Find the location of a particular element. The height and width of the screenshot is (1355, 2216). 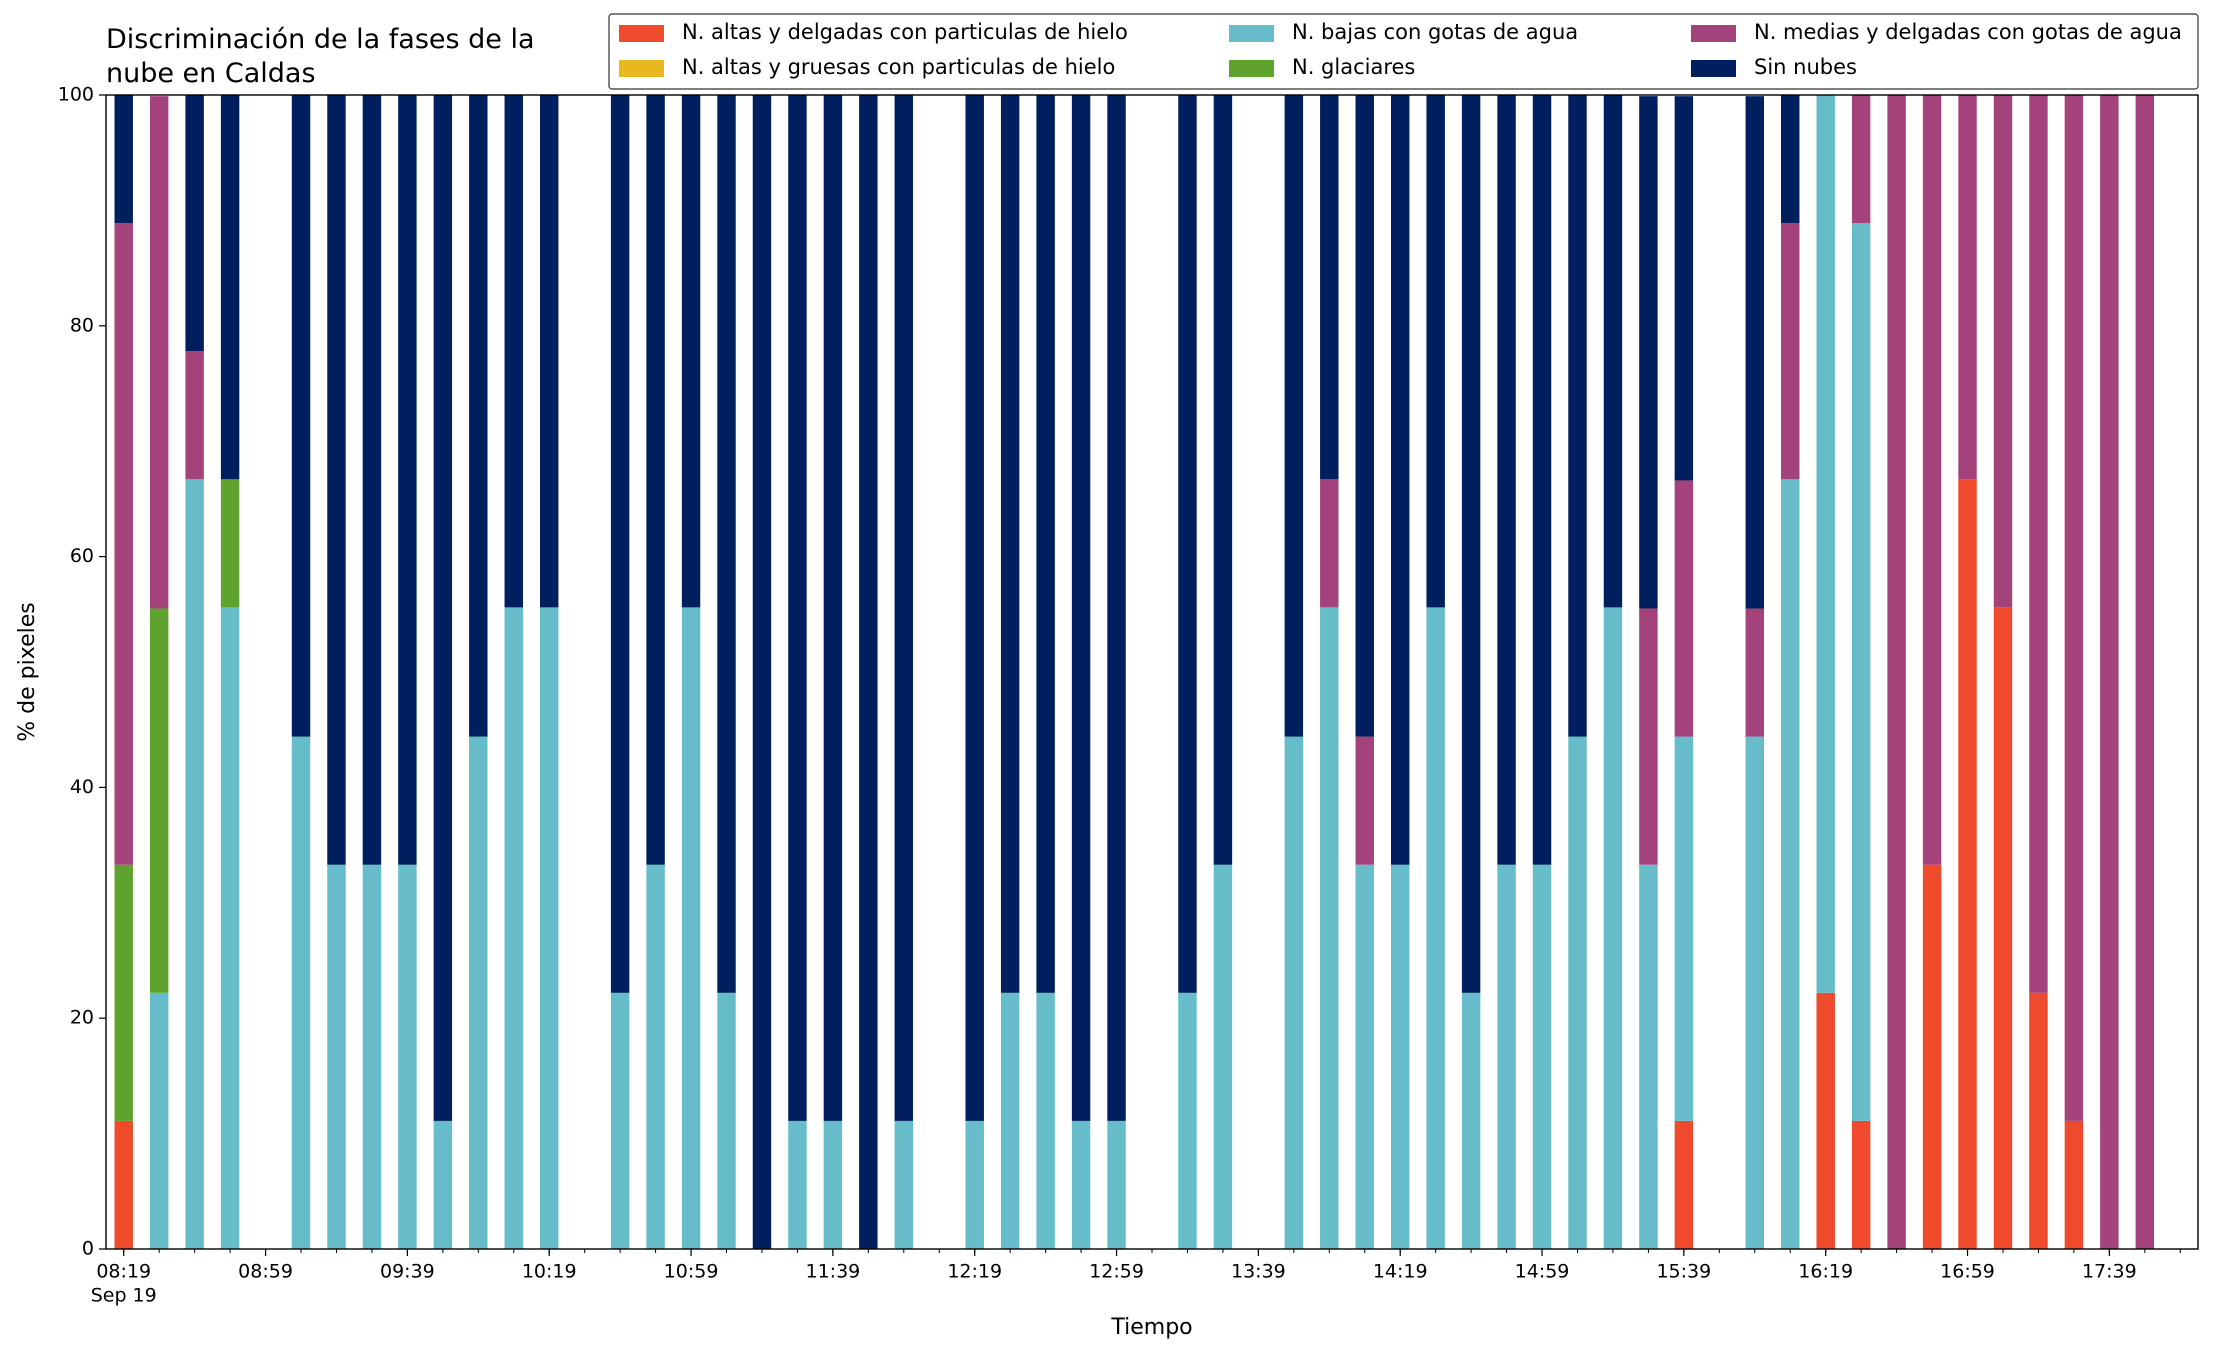

x-tick-label: 10:59 is located at coordinates (691, 1272).